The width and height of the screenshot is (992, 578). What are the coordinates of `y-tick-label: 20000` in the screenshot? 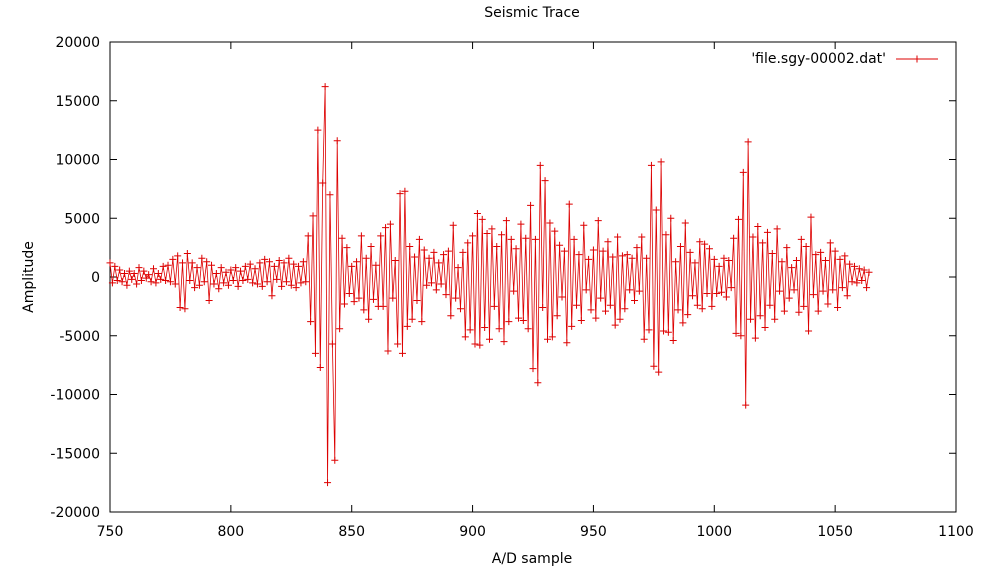 It's located at (77, 43).